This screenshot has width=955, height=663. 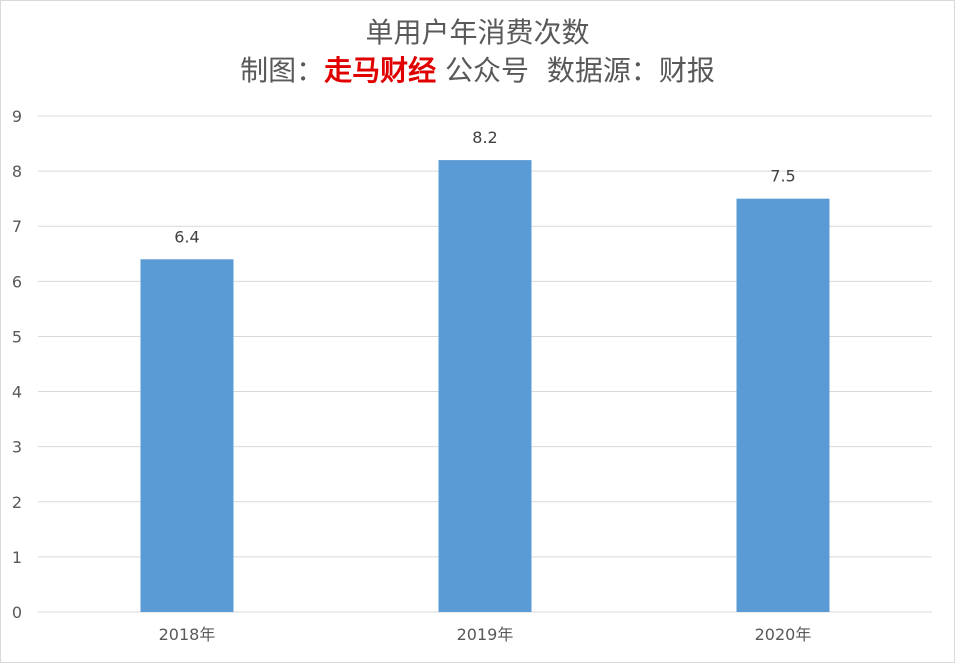 I want to click on y-axis-ticks: 0 1 2 3 4 5 6 7 8 9, so click(x=17, y=364).